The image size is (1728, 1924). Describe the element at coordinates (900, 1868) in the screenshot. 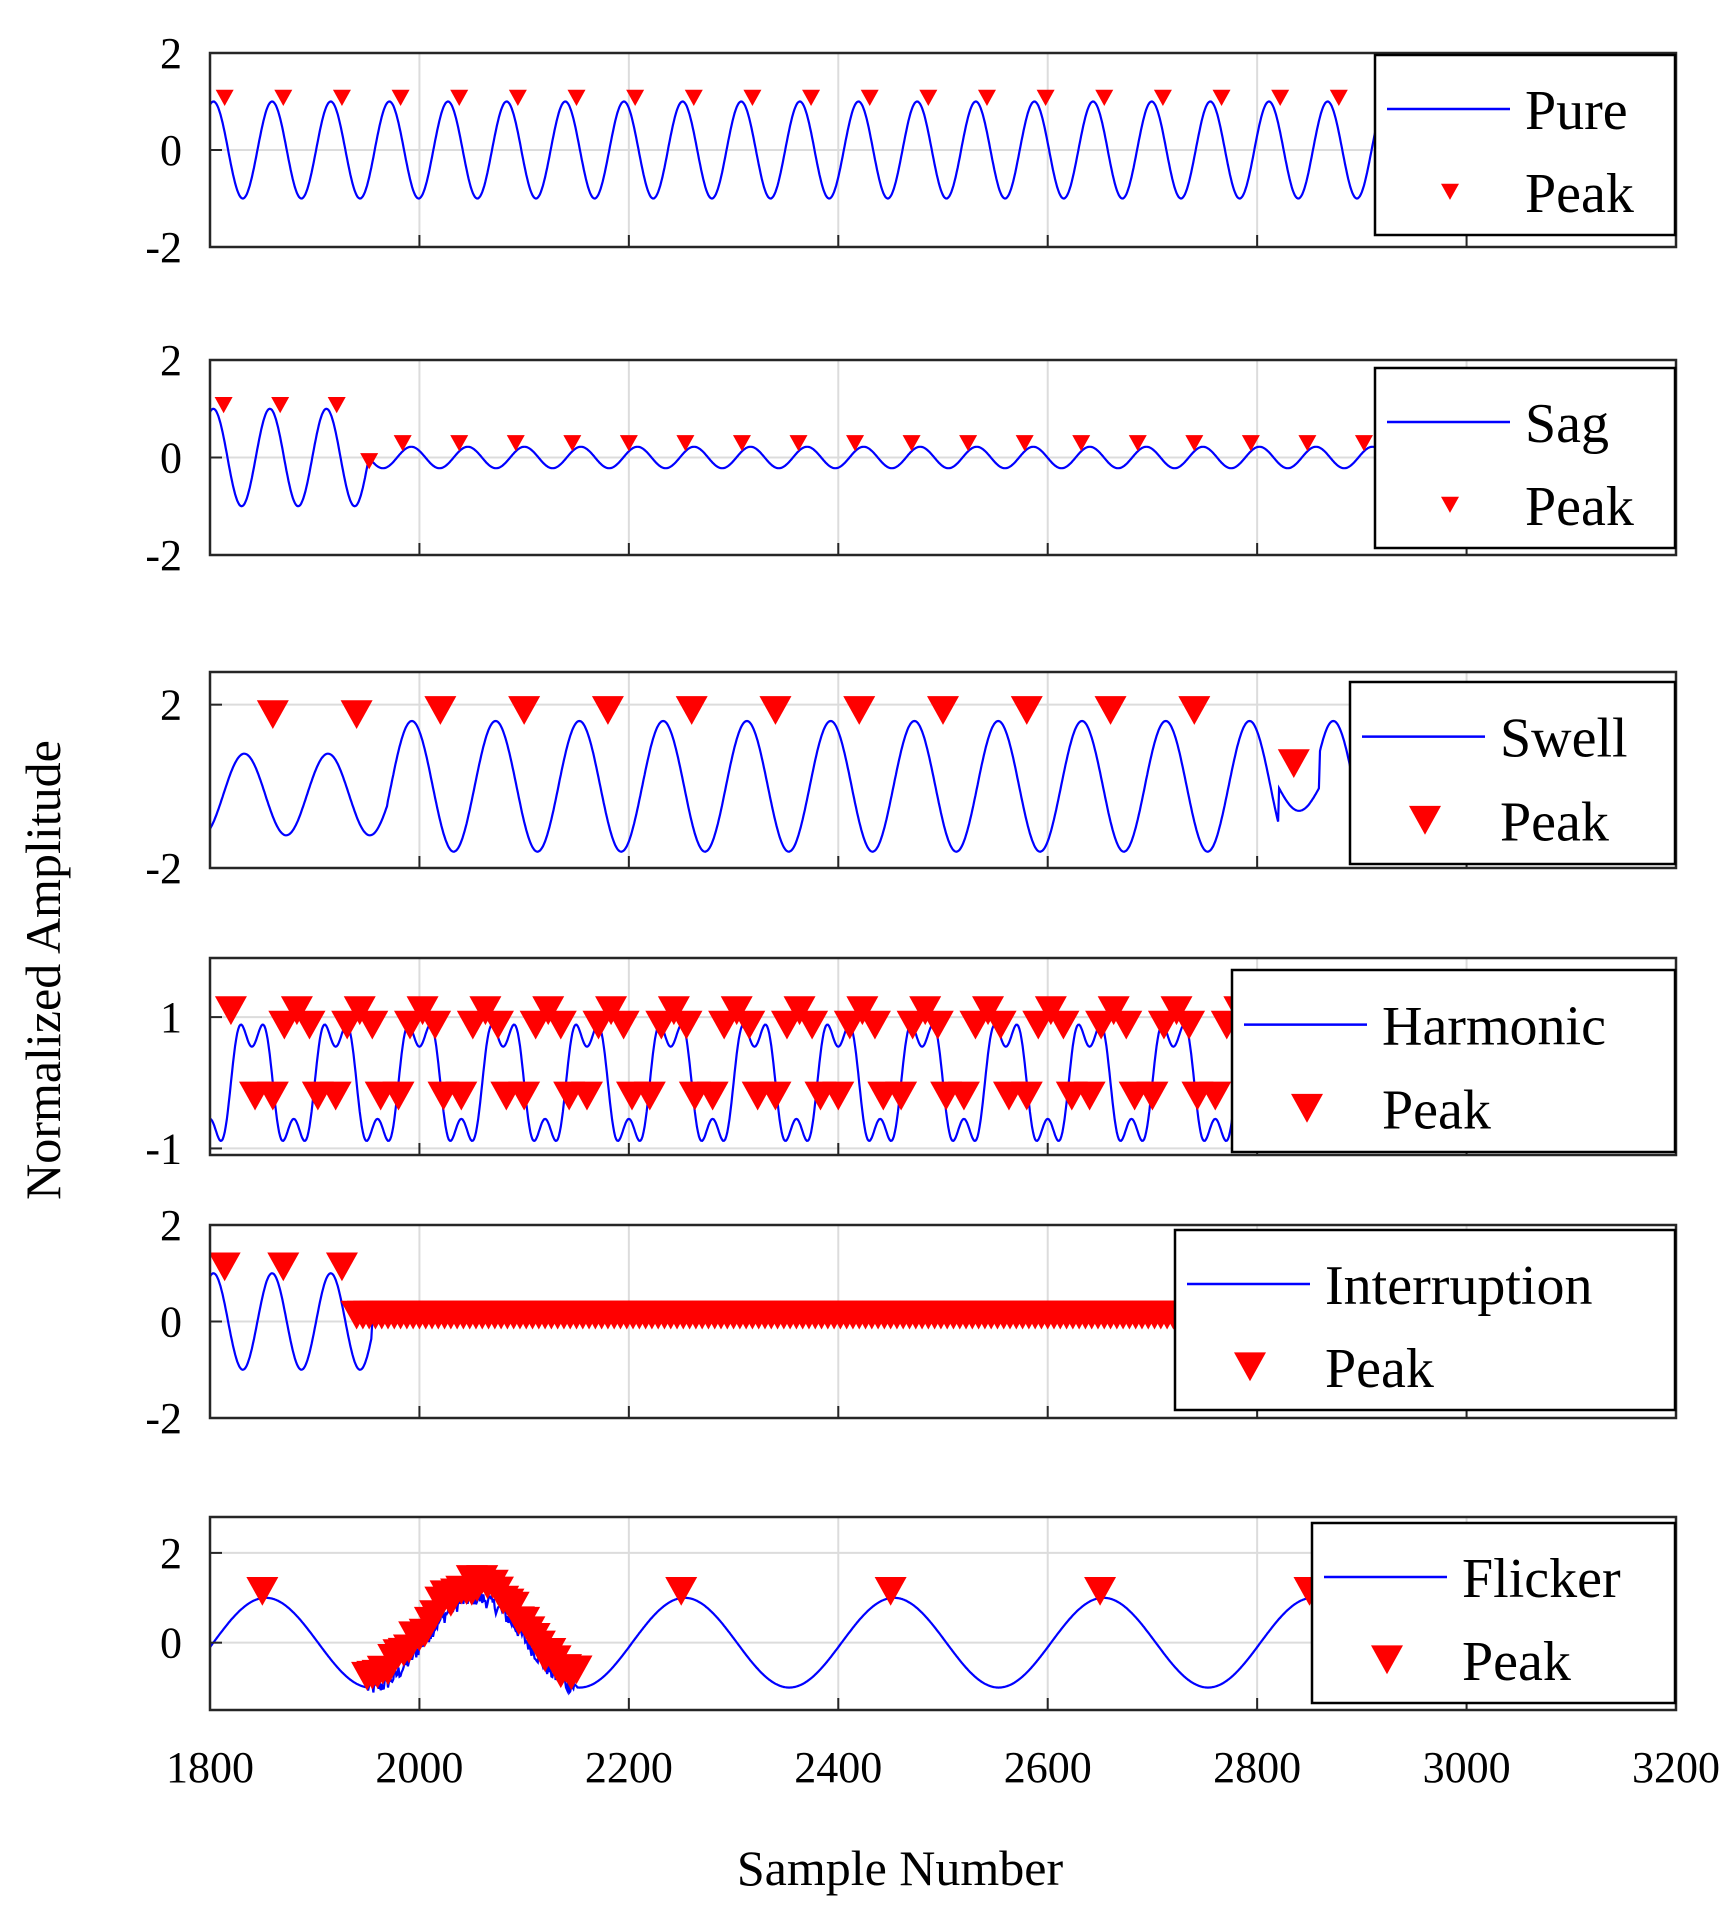

I see `x-axis-label: Sample Number` at that location.